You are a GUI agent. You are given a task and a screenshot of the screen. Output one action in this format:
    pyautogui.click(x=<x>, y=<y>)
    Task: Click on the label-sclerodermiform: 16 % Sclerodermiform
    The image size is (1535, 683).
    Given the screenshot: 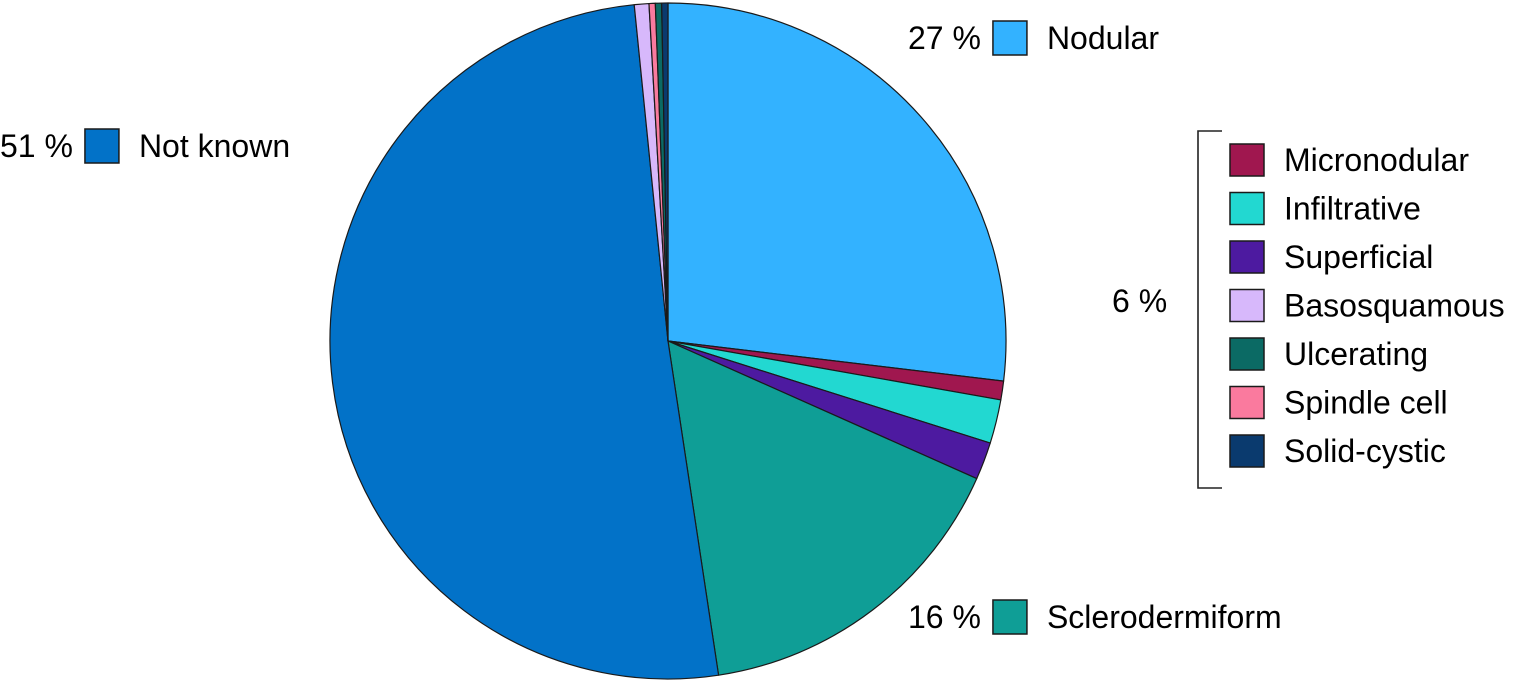 What is the action you would take?
    pyautogui.click(x=1095, y=617)
    